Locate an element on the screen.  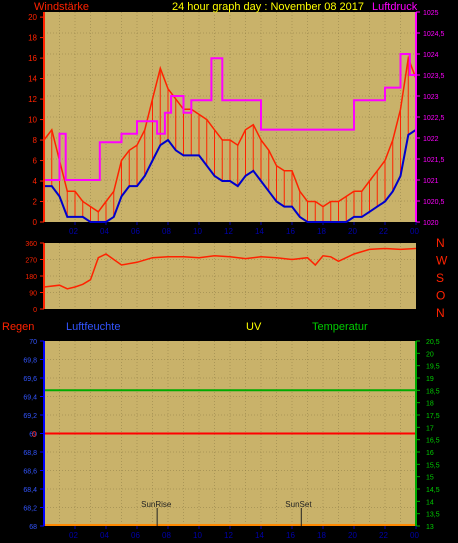
sun-annotations: SunRise SunSet is located at coordinates (226, 513).